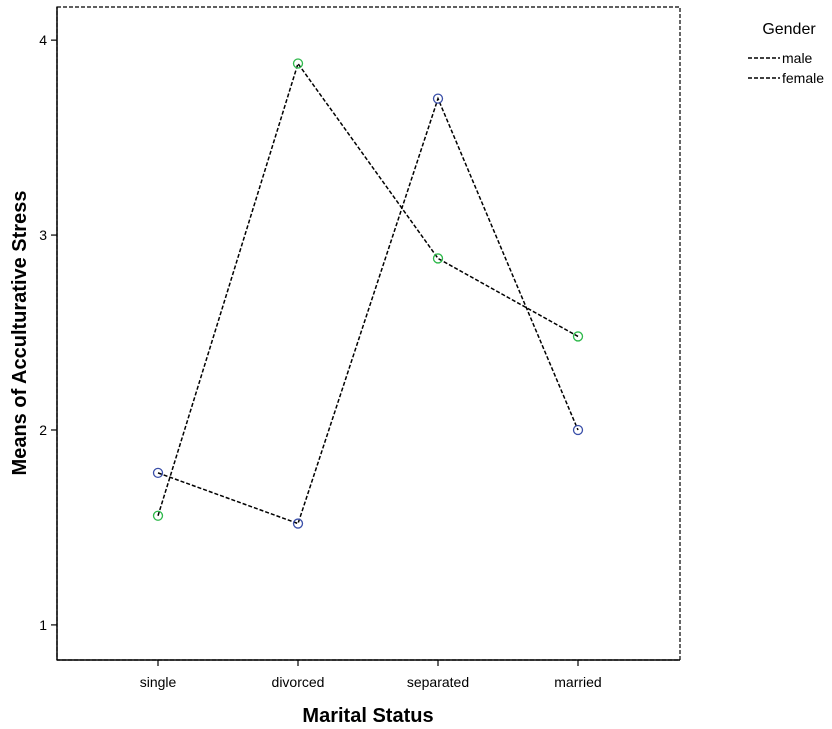 The height and width of the screenshot is (729, 832). Describe the element at coordinates (43, 40) in the screenshot. I see `y-tick-label: 4` at that location.